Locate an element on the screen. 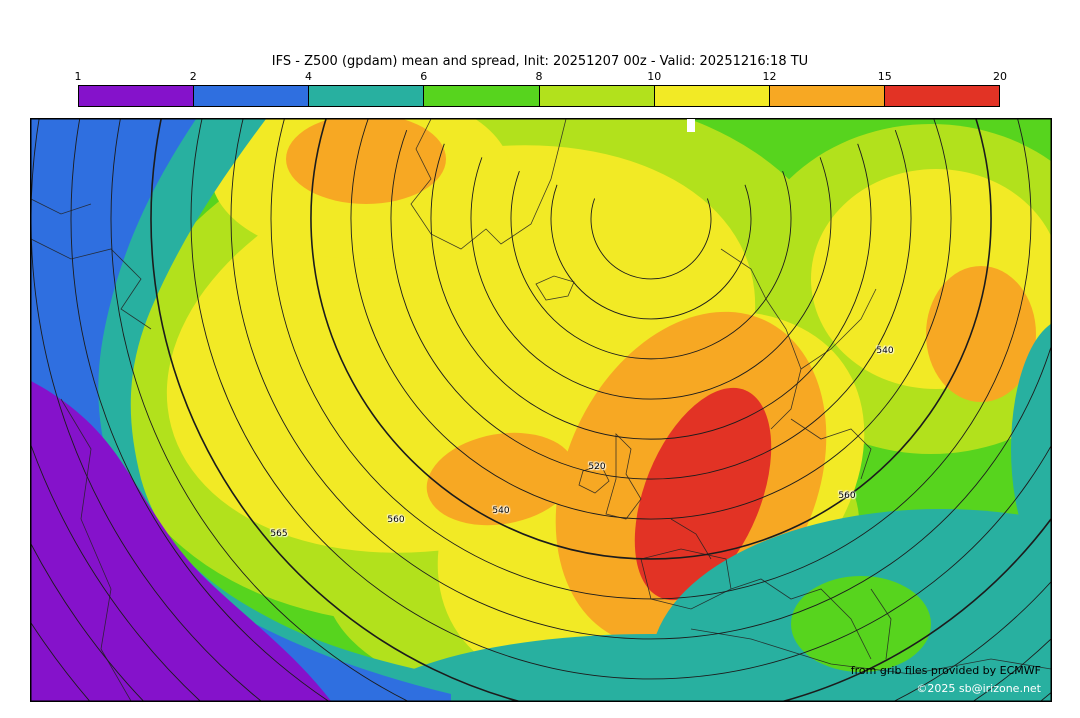 The image size is (1080, 718). credit-signature: ©2025 sb@irizone.net is located at coordinates (978, 688).